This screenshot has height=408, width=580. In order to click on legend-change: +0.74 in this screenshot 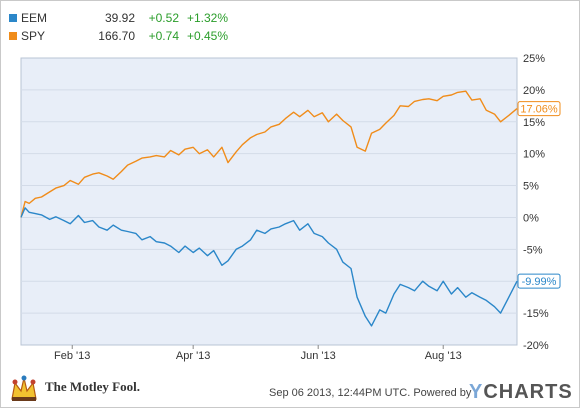, I will do `click(163, 36)`.